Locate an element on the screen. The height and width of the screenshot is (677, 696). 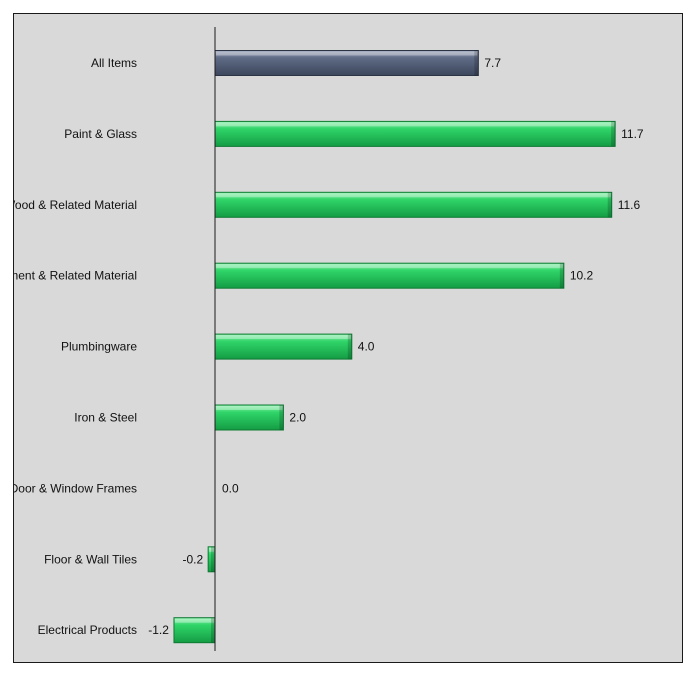
value-label: 4.0 is located at coordinates (366, 347).